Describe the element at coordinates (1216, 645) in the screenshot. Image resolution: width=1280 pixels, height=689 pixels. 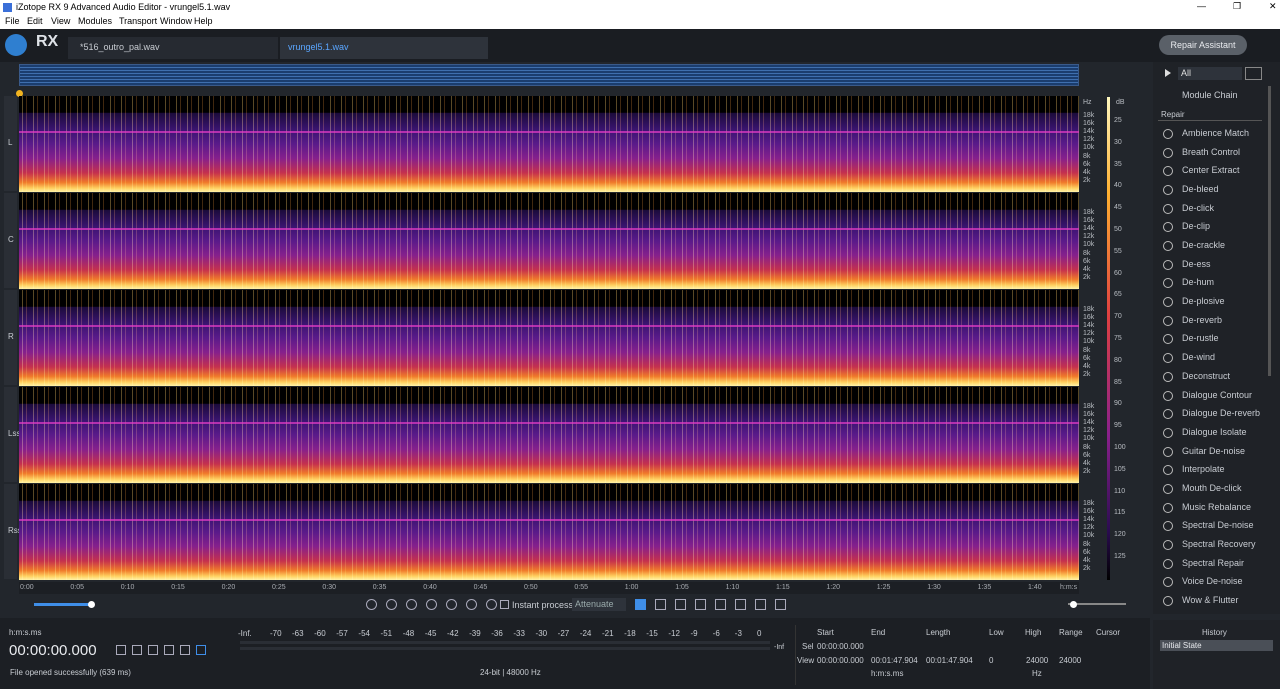
I see `history-item: Initial State` at that location.